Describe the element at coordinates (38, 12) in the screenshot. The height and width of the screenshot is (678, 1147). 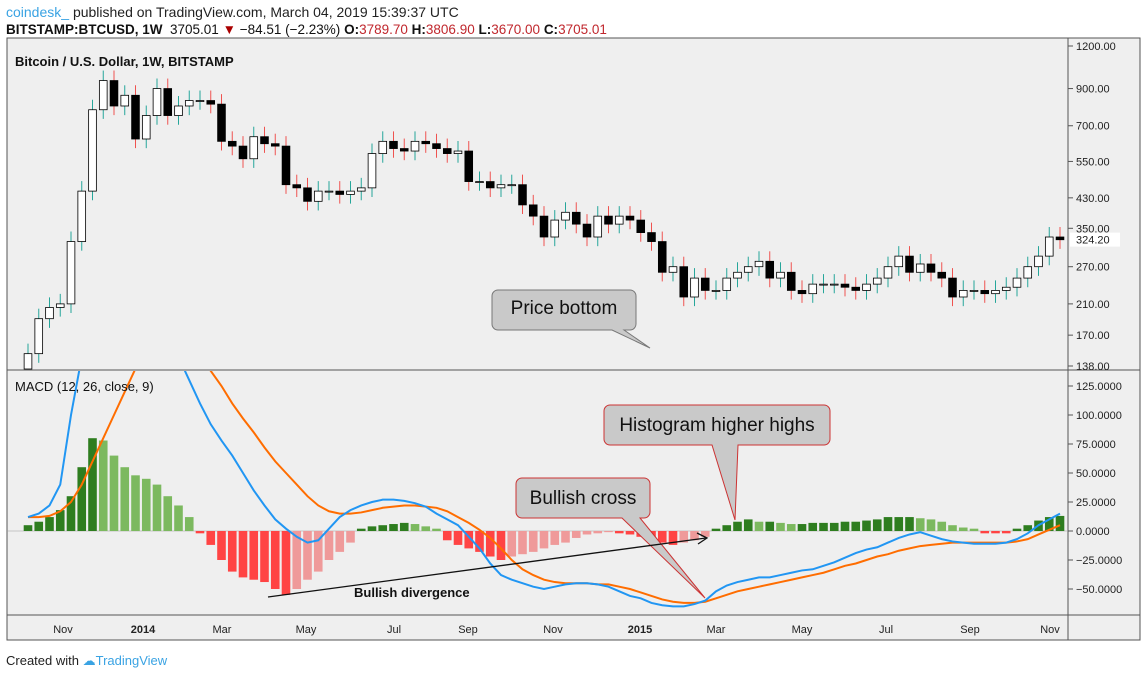
I see `author-link: coindesk_` at that location.